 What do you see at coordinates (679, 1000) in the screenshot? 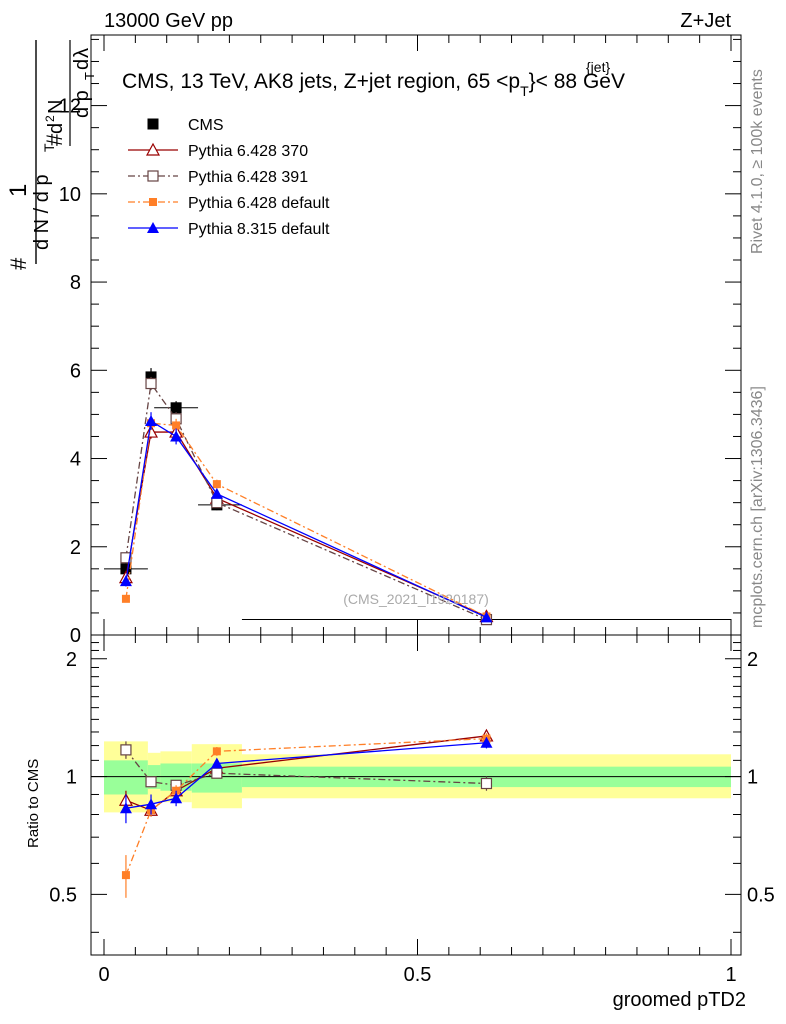
I see `x-axis-label: groomed pTD2` at bounding box center [679, 1000].